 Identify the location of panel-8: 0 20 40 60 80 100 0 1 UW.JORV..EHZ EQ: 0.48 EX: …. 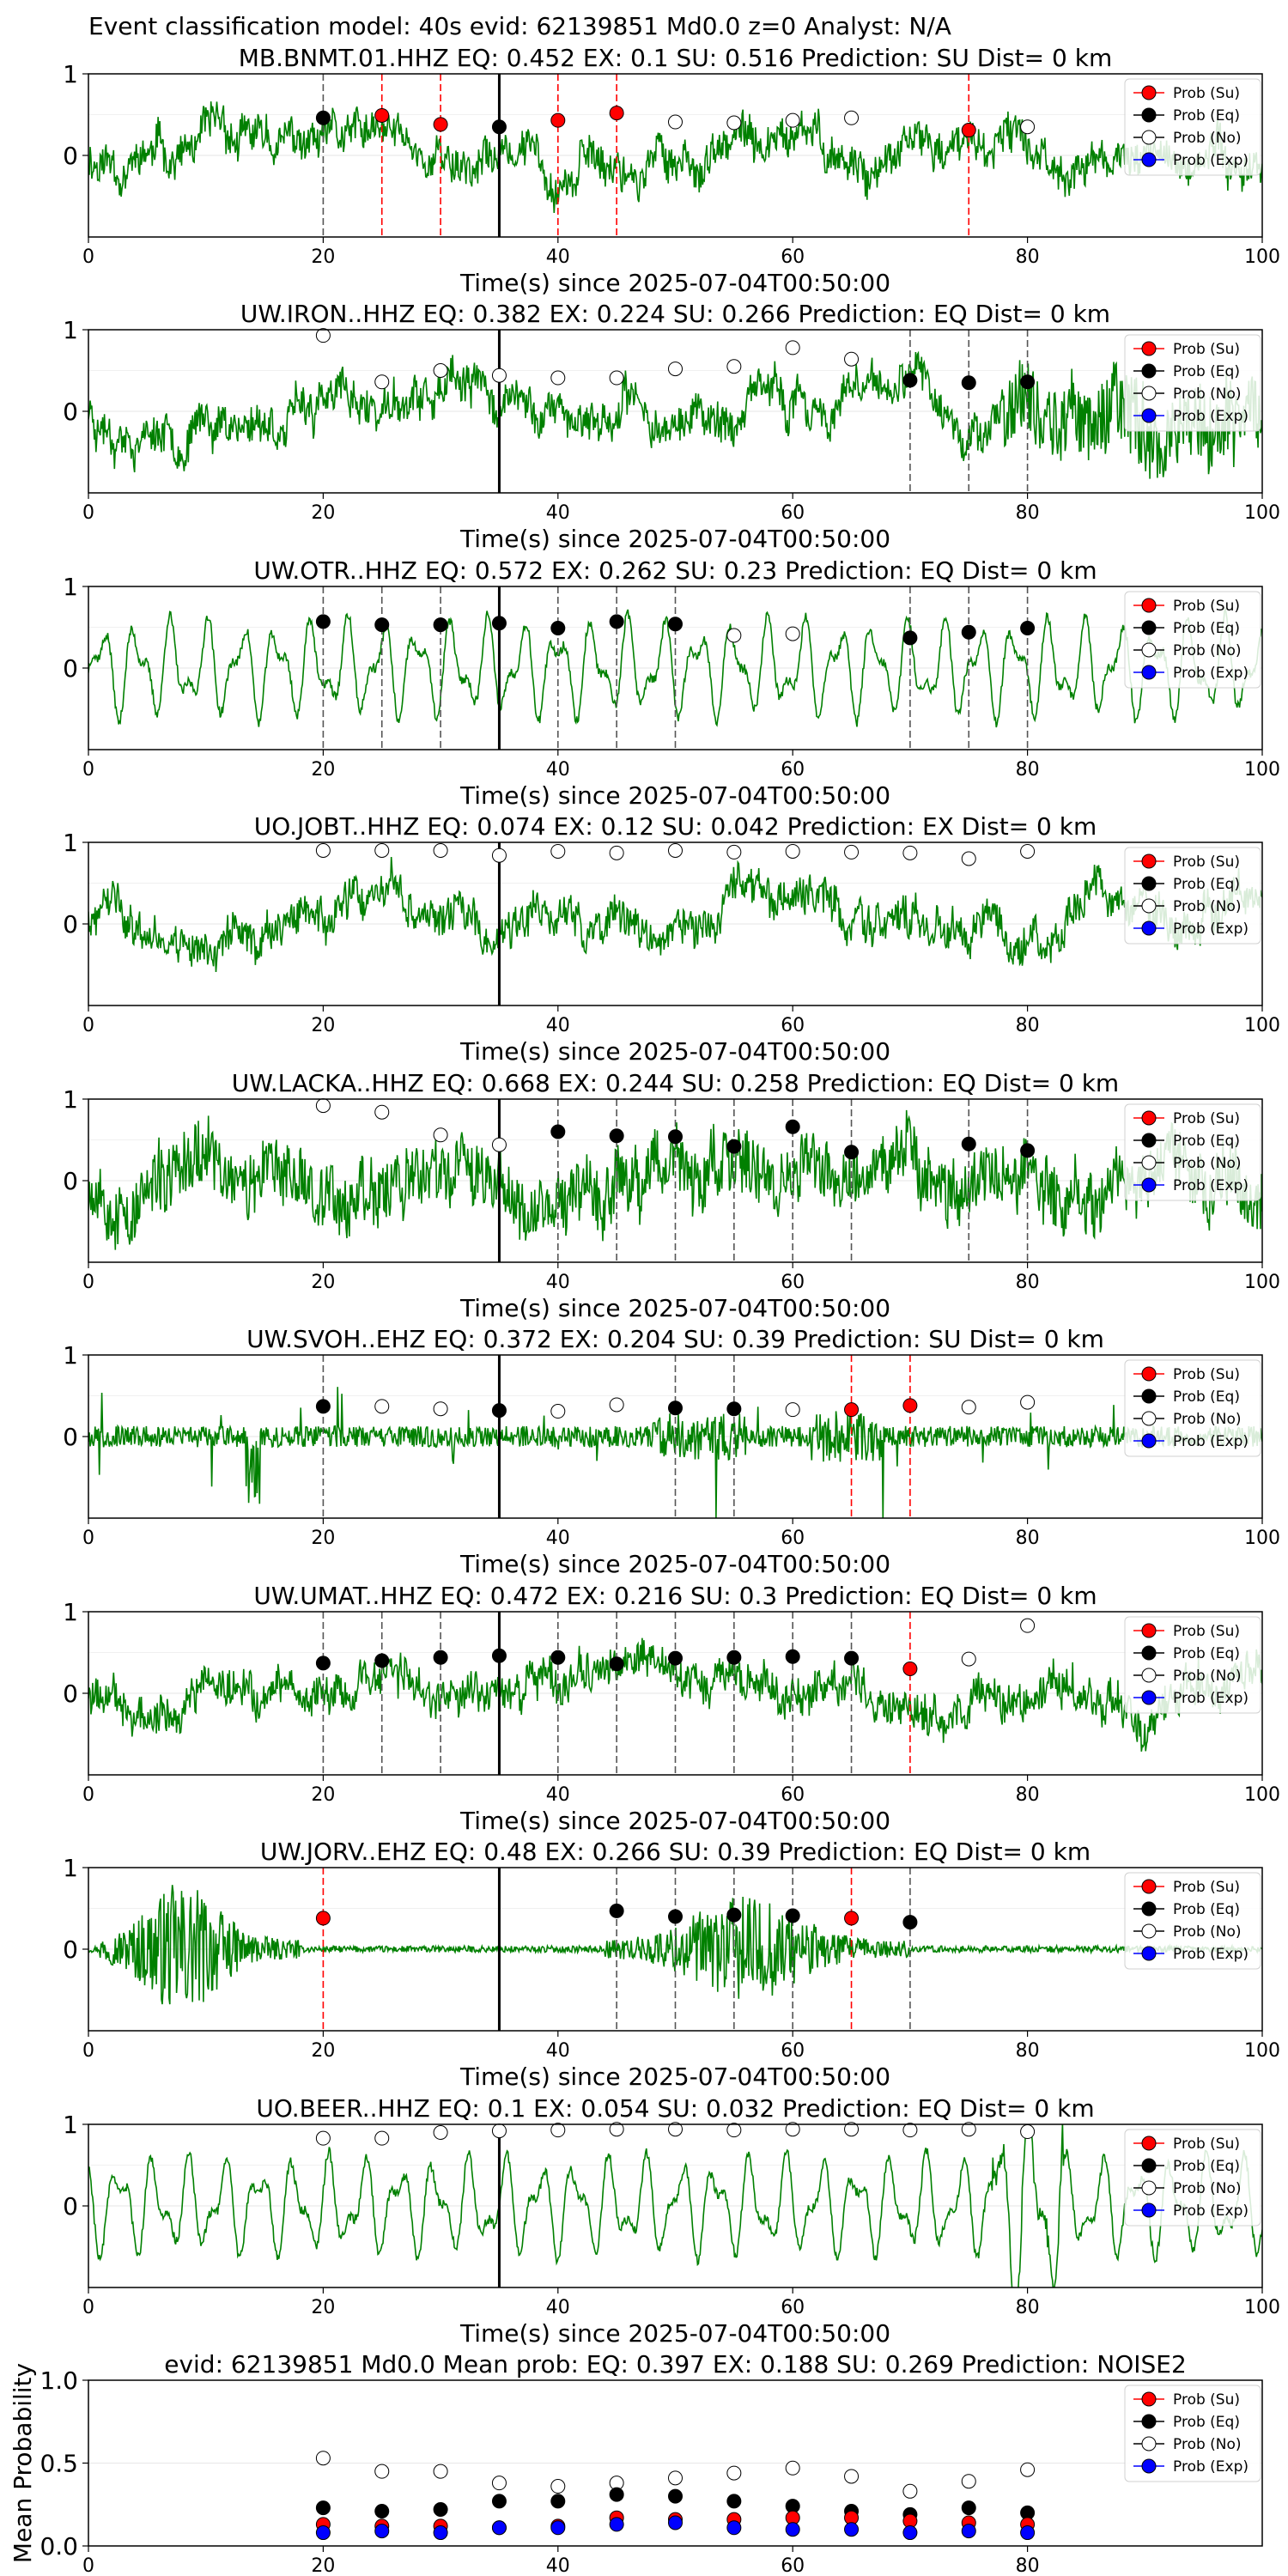
(671, 1965).